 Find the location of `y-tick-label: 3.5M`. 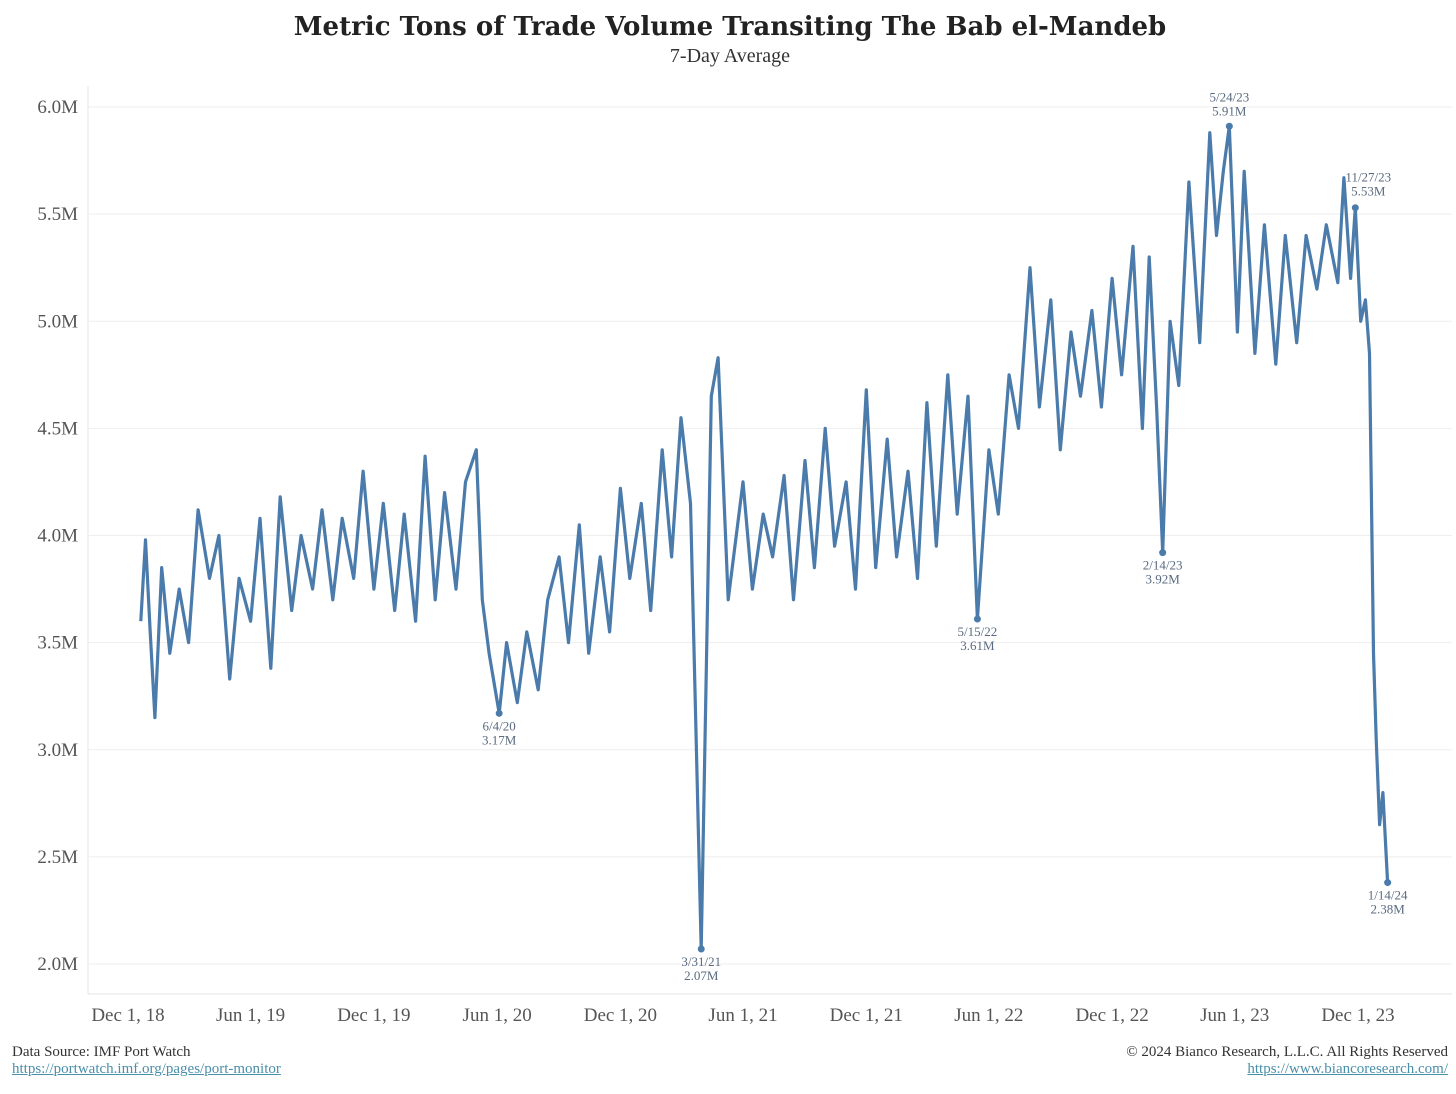

y-tick-label: 3.5M is located at coordinates (57, 643).